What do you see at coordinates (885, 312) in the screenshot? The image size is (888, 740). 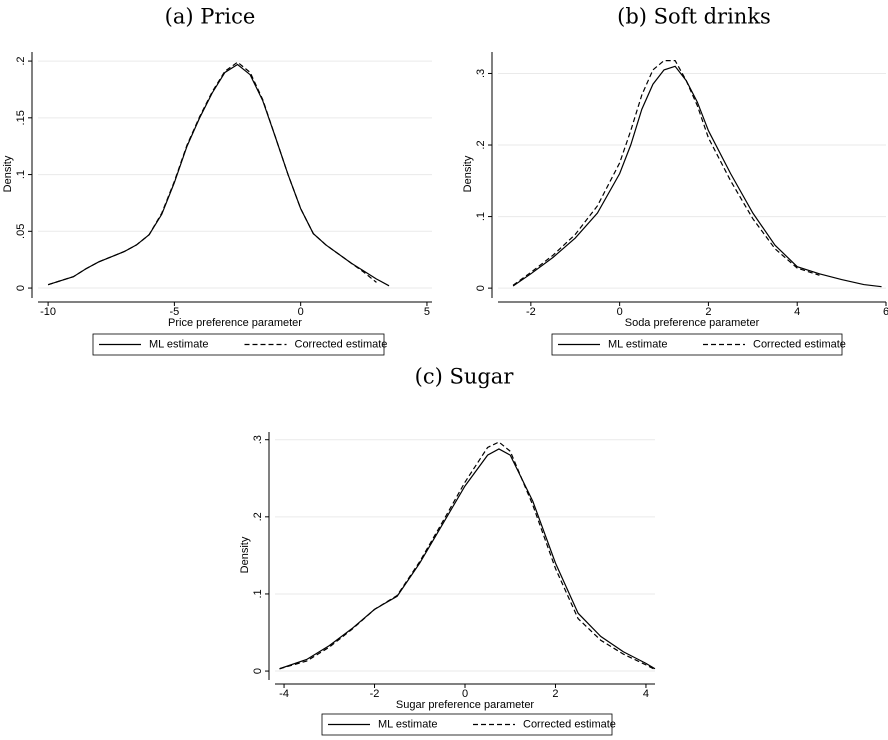 I see `x-tick-label: 6` at bounding box center [885, 312].